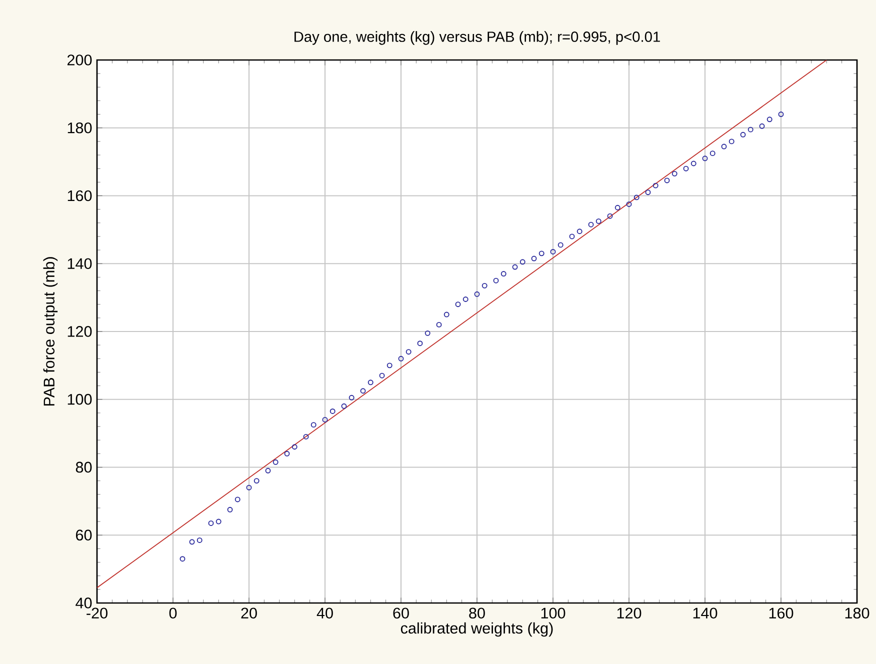 This screenshot has width=876, height=664. I want to click on y-tick-label: 160, so click(80, 196).